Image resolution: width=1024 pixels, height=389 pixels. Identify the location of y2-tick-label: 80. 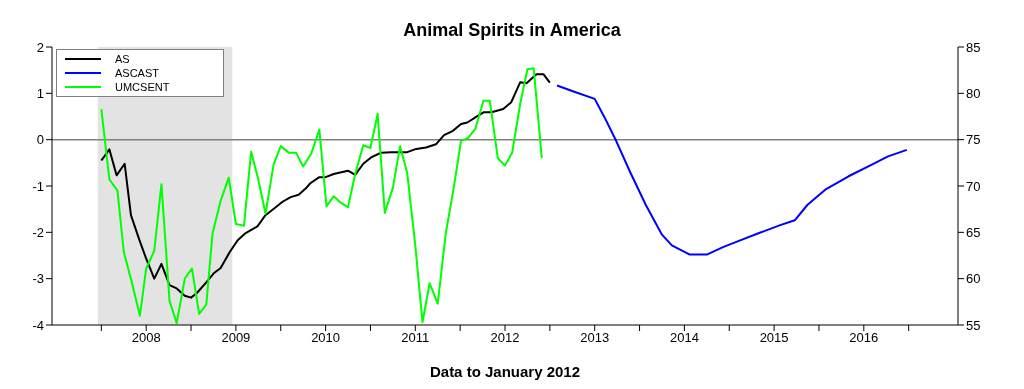
(973, 93).